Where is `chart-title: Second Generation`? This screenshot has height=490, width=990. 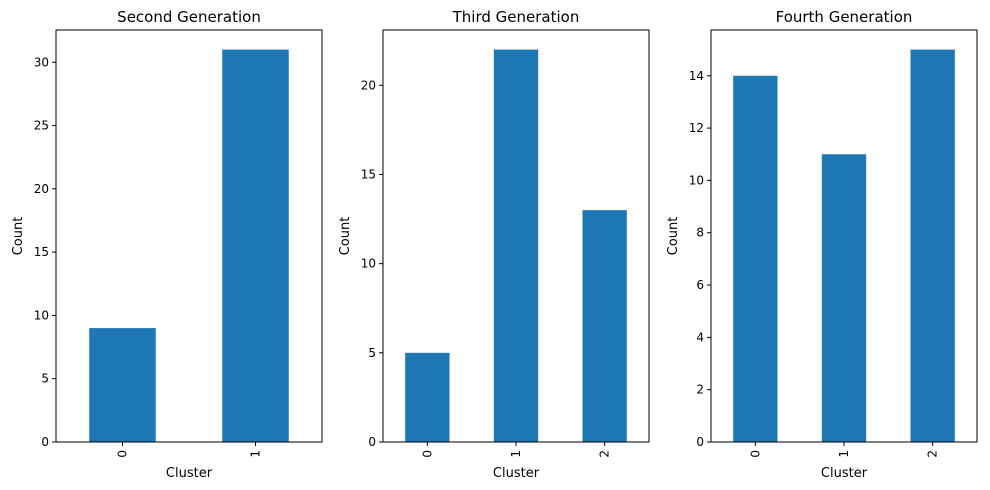
chart-title: Second Generation is located at coordinates (189, 17).